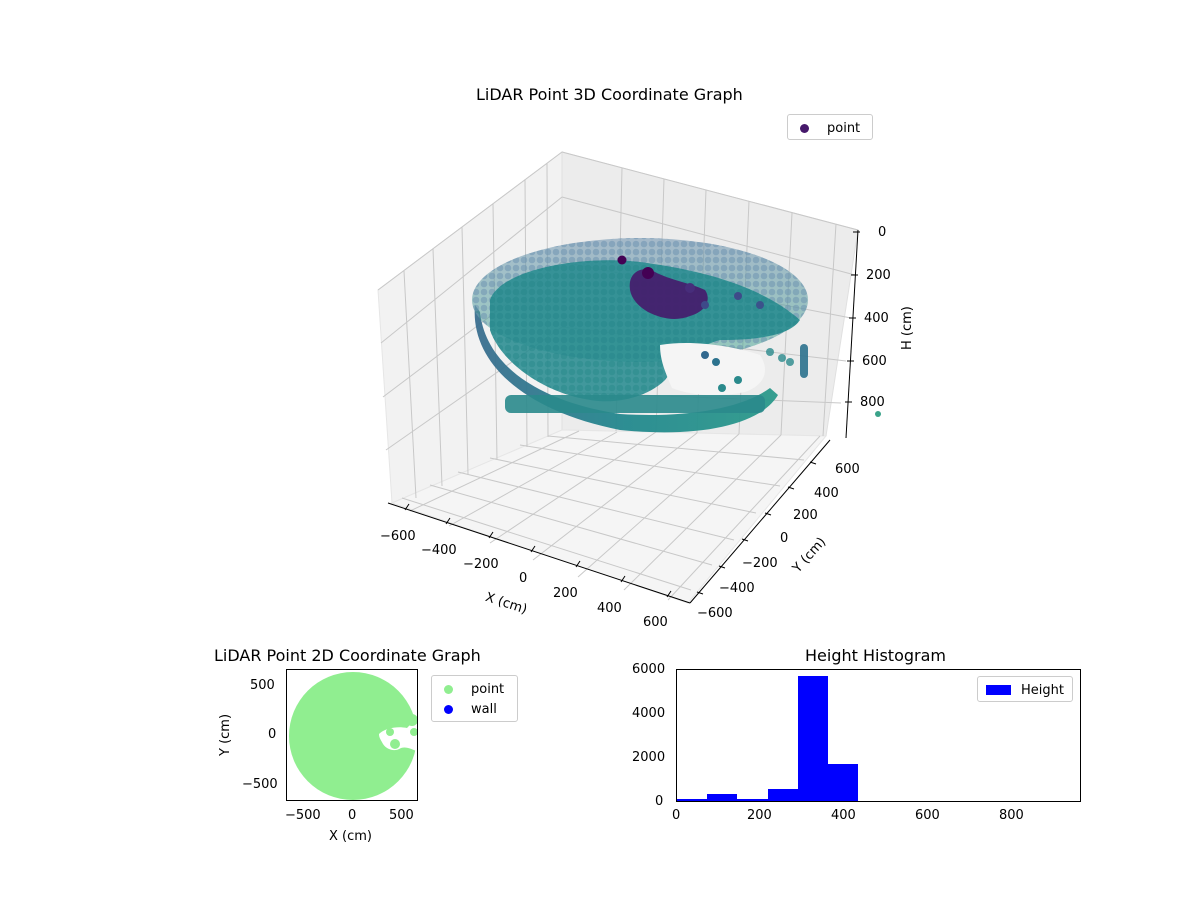  Describe the element at coordinates (852, 334) in the screenshot. I see `z-axis-3d` at that location.